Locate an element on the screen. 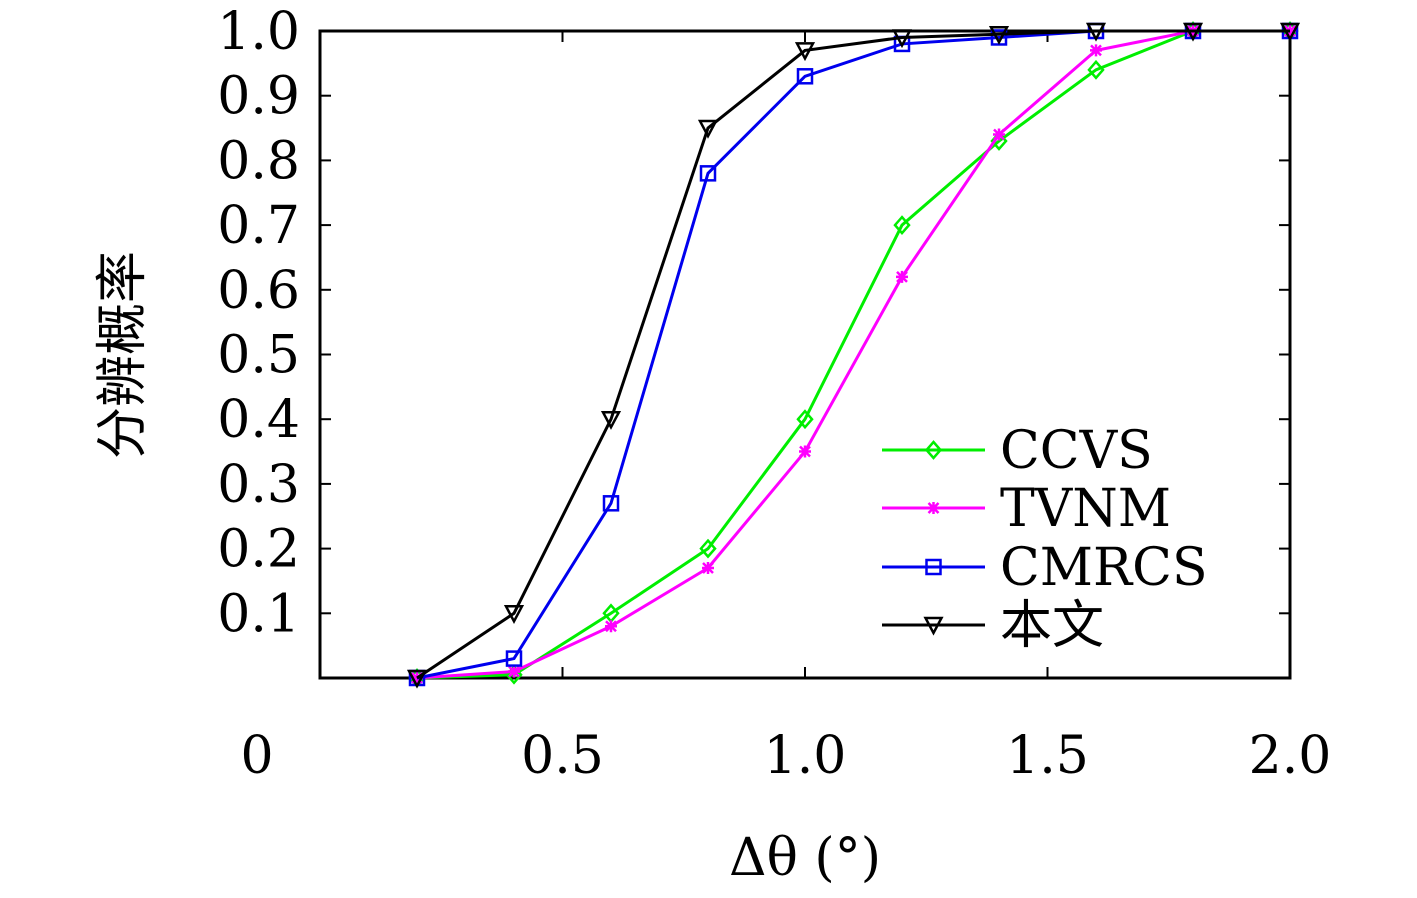  y-tick-label: 0.5 is located at coordinates (258, 356).